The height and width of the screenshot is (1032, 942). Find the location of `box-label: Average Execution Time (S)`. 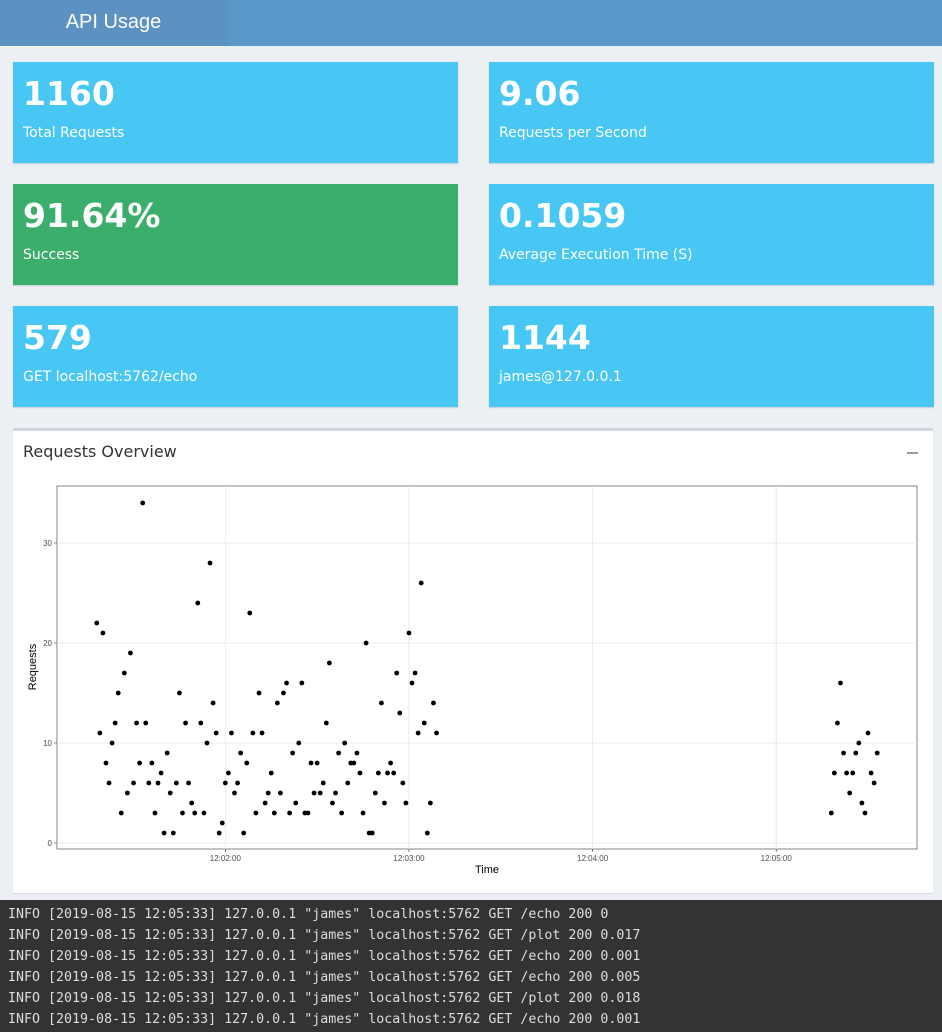

box-label: Average Execution Time (S) is located at coordinates (596, 255).